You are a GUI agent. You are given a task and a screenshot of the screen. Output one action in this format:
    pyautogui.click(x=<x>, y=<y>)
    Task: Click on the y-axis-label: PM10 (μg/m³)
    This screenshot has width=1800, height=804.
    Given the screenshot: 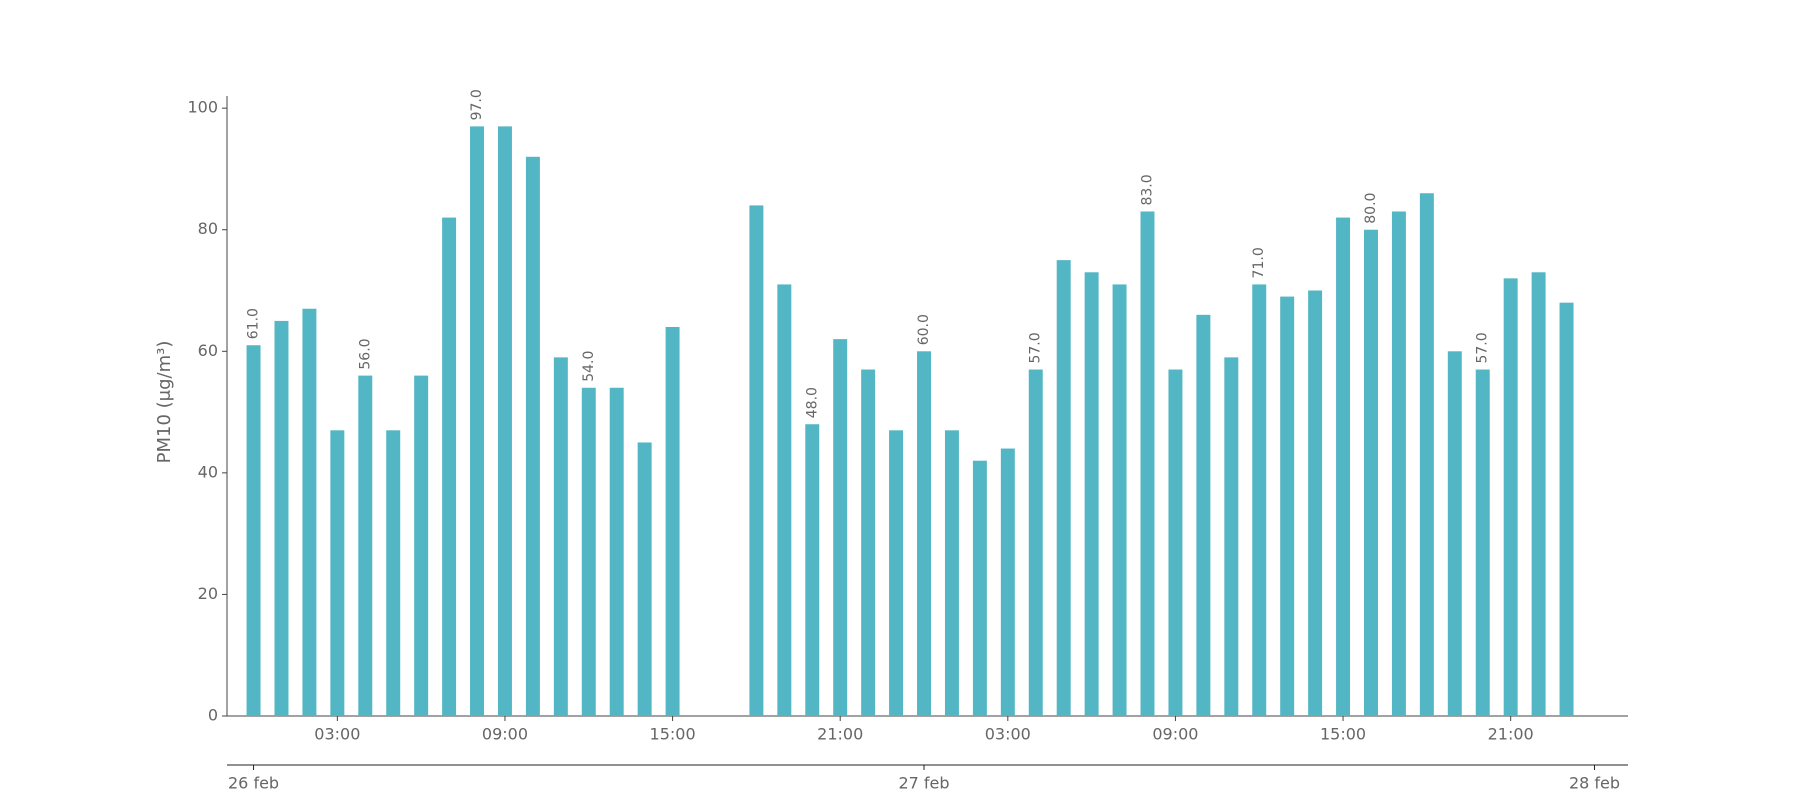 What is the action you would take?
    pyautogui.click(x=164, y=402)
    